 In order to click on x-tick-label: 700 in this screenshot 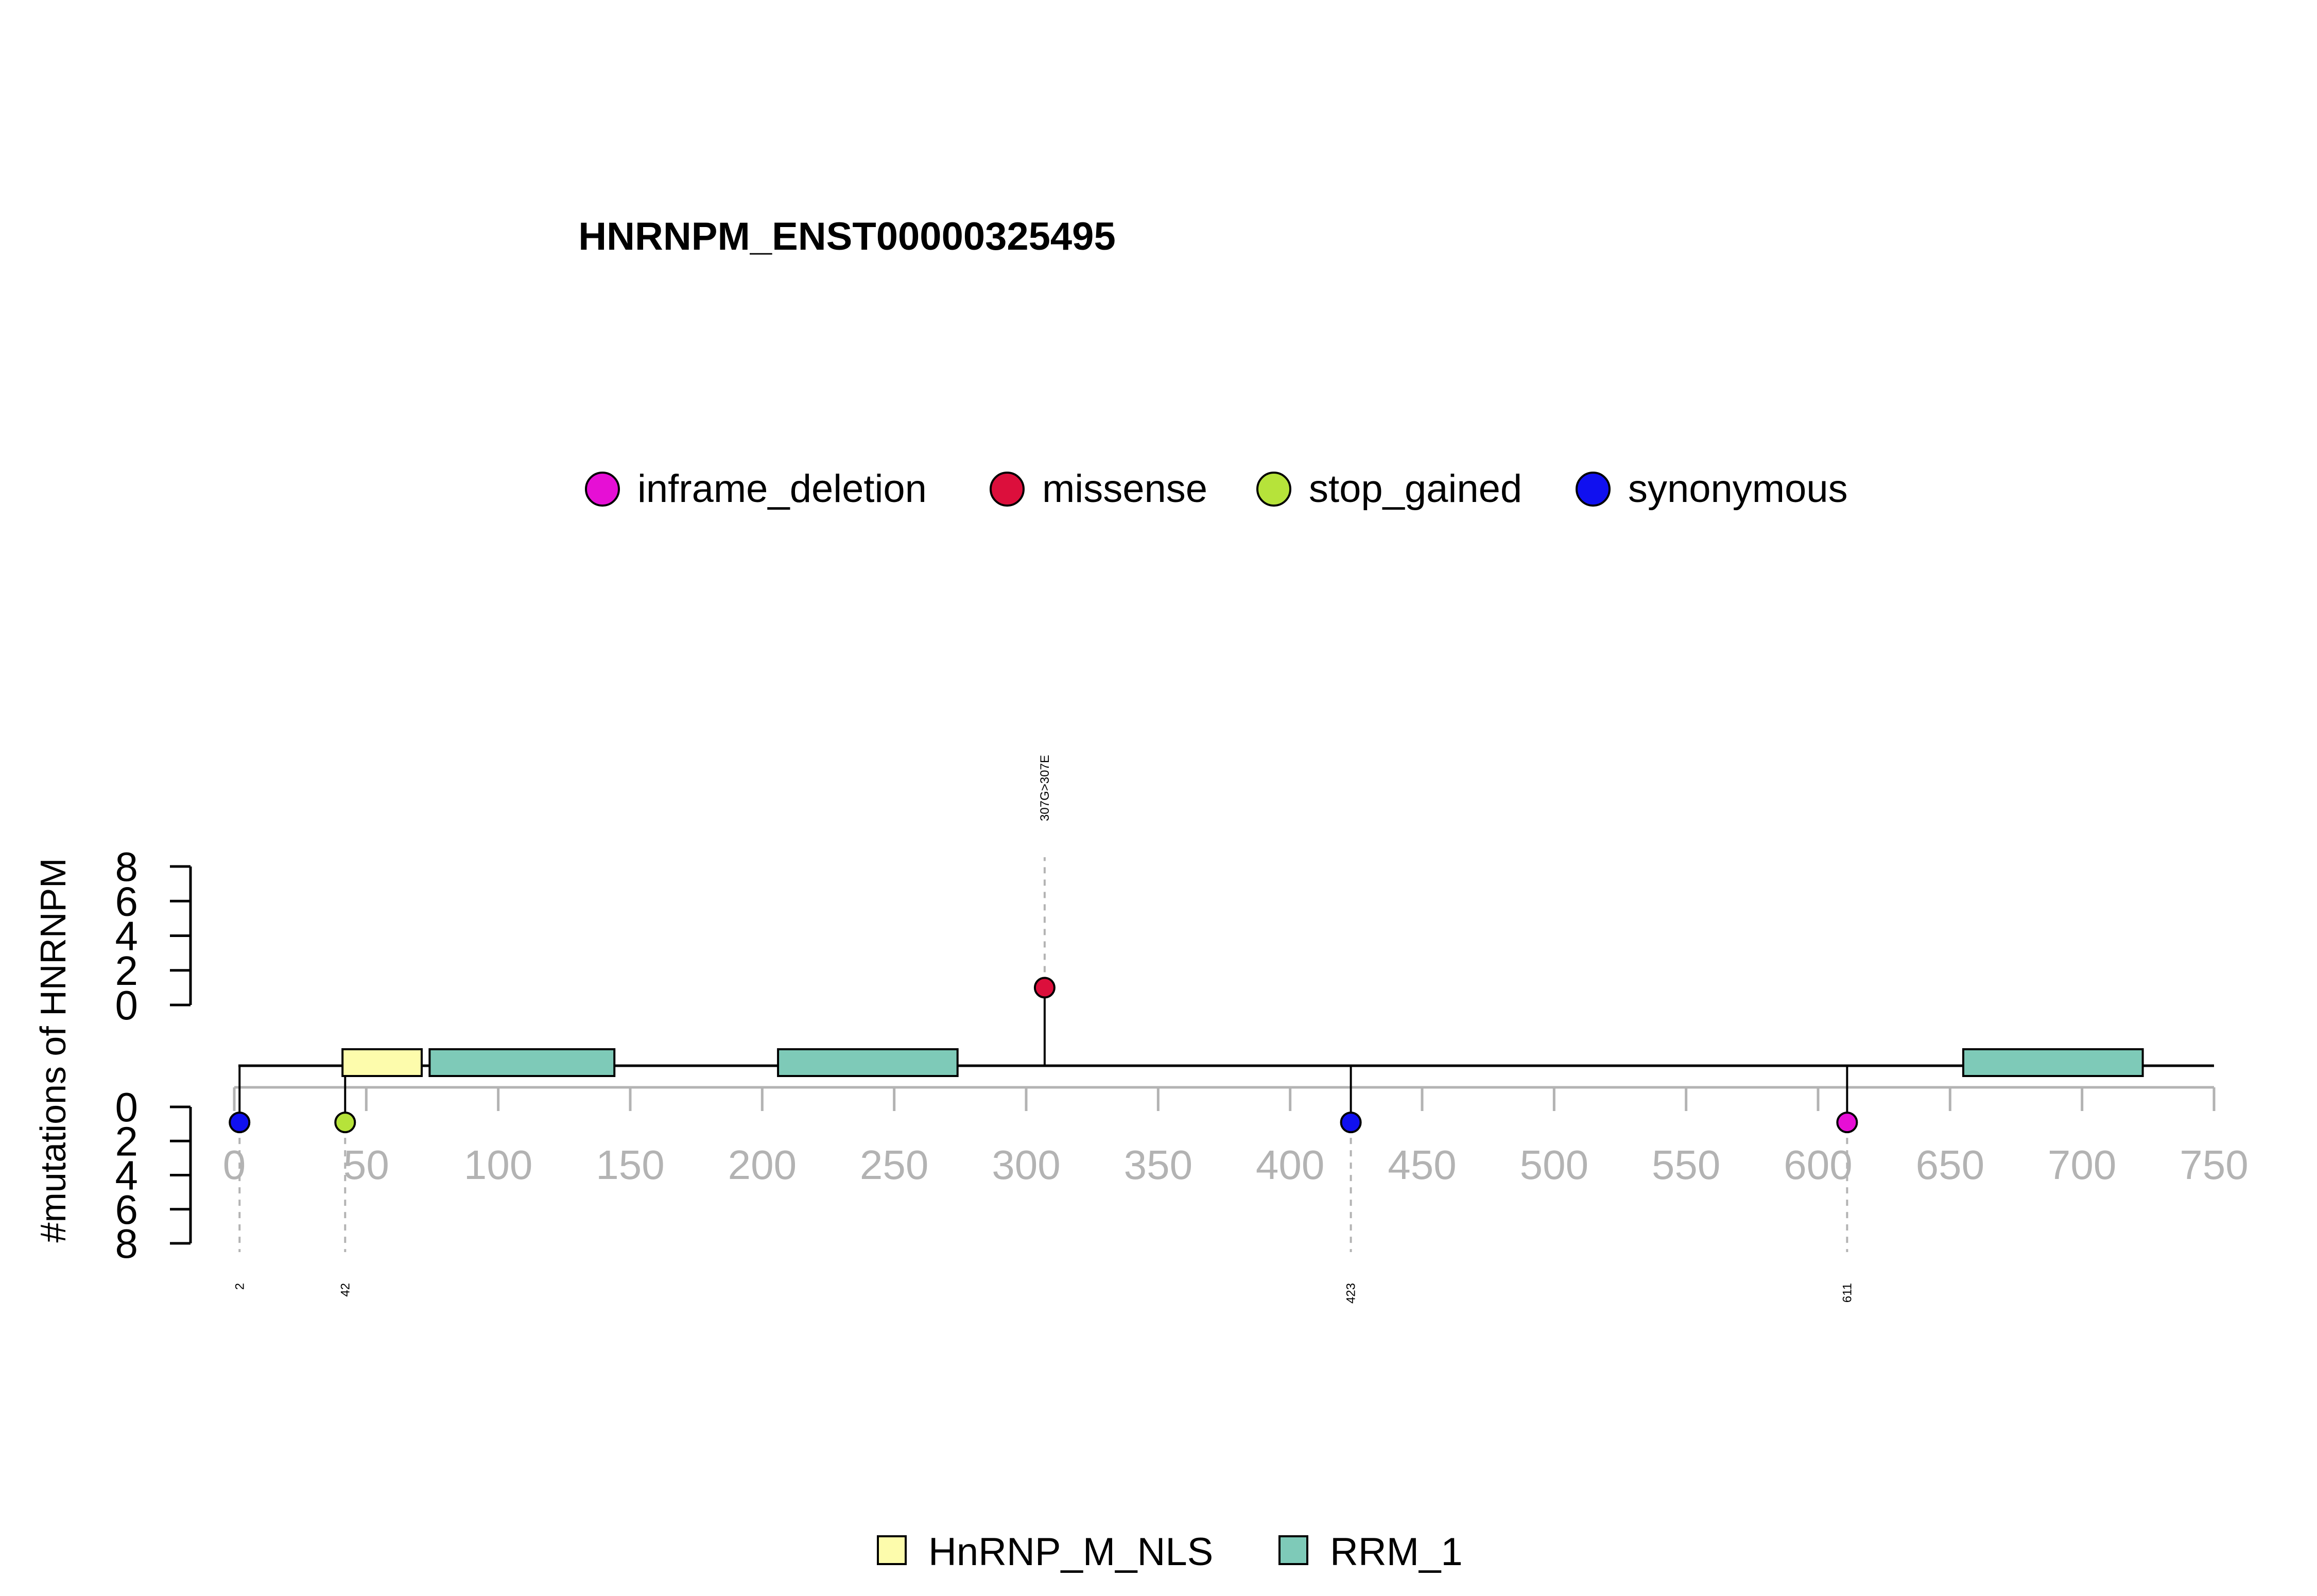, I will do `click(2082, 1165)`.